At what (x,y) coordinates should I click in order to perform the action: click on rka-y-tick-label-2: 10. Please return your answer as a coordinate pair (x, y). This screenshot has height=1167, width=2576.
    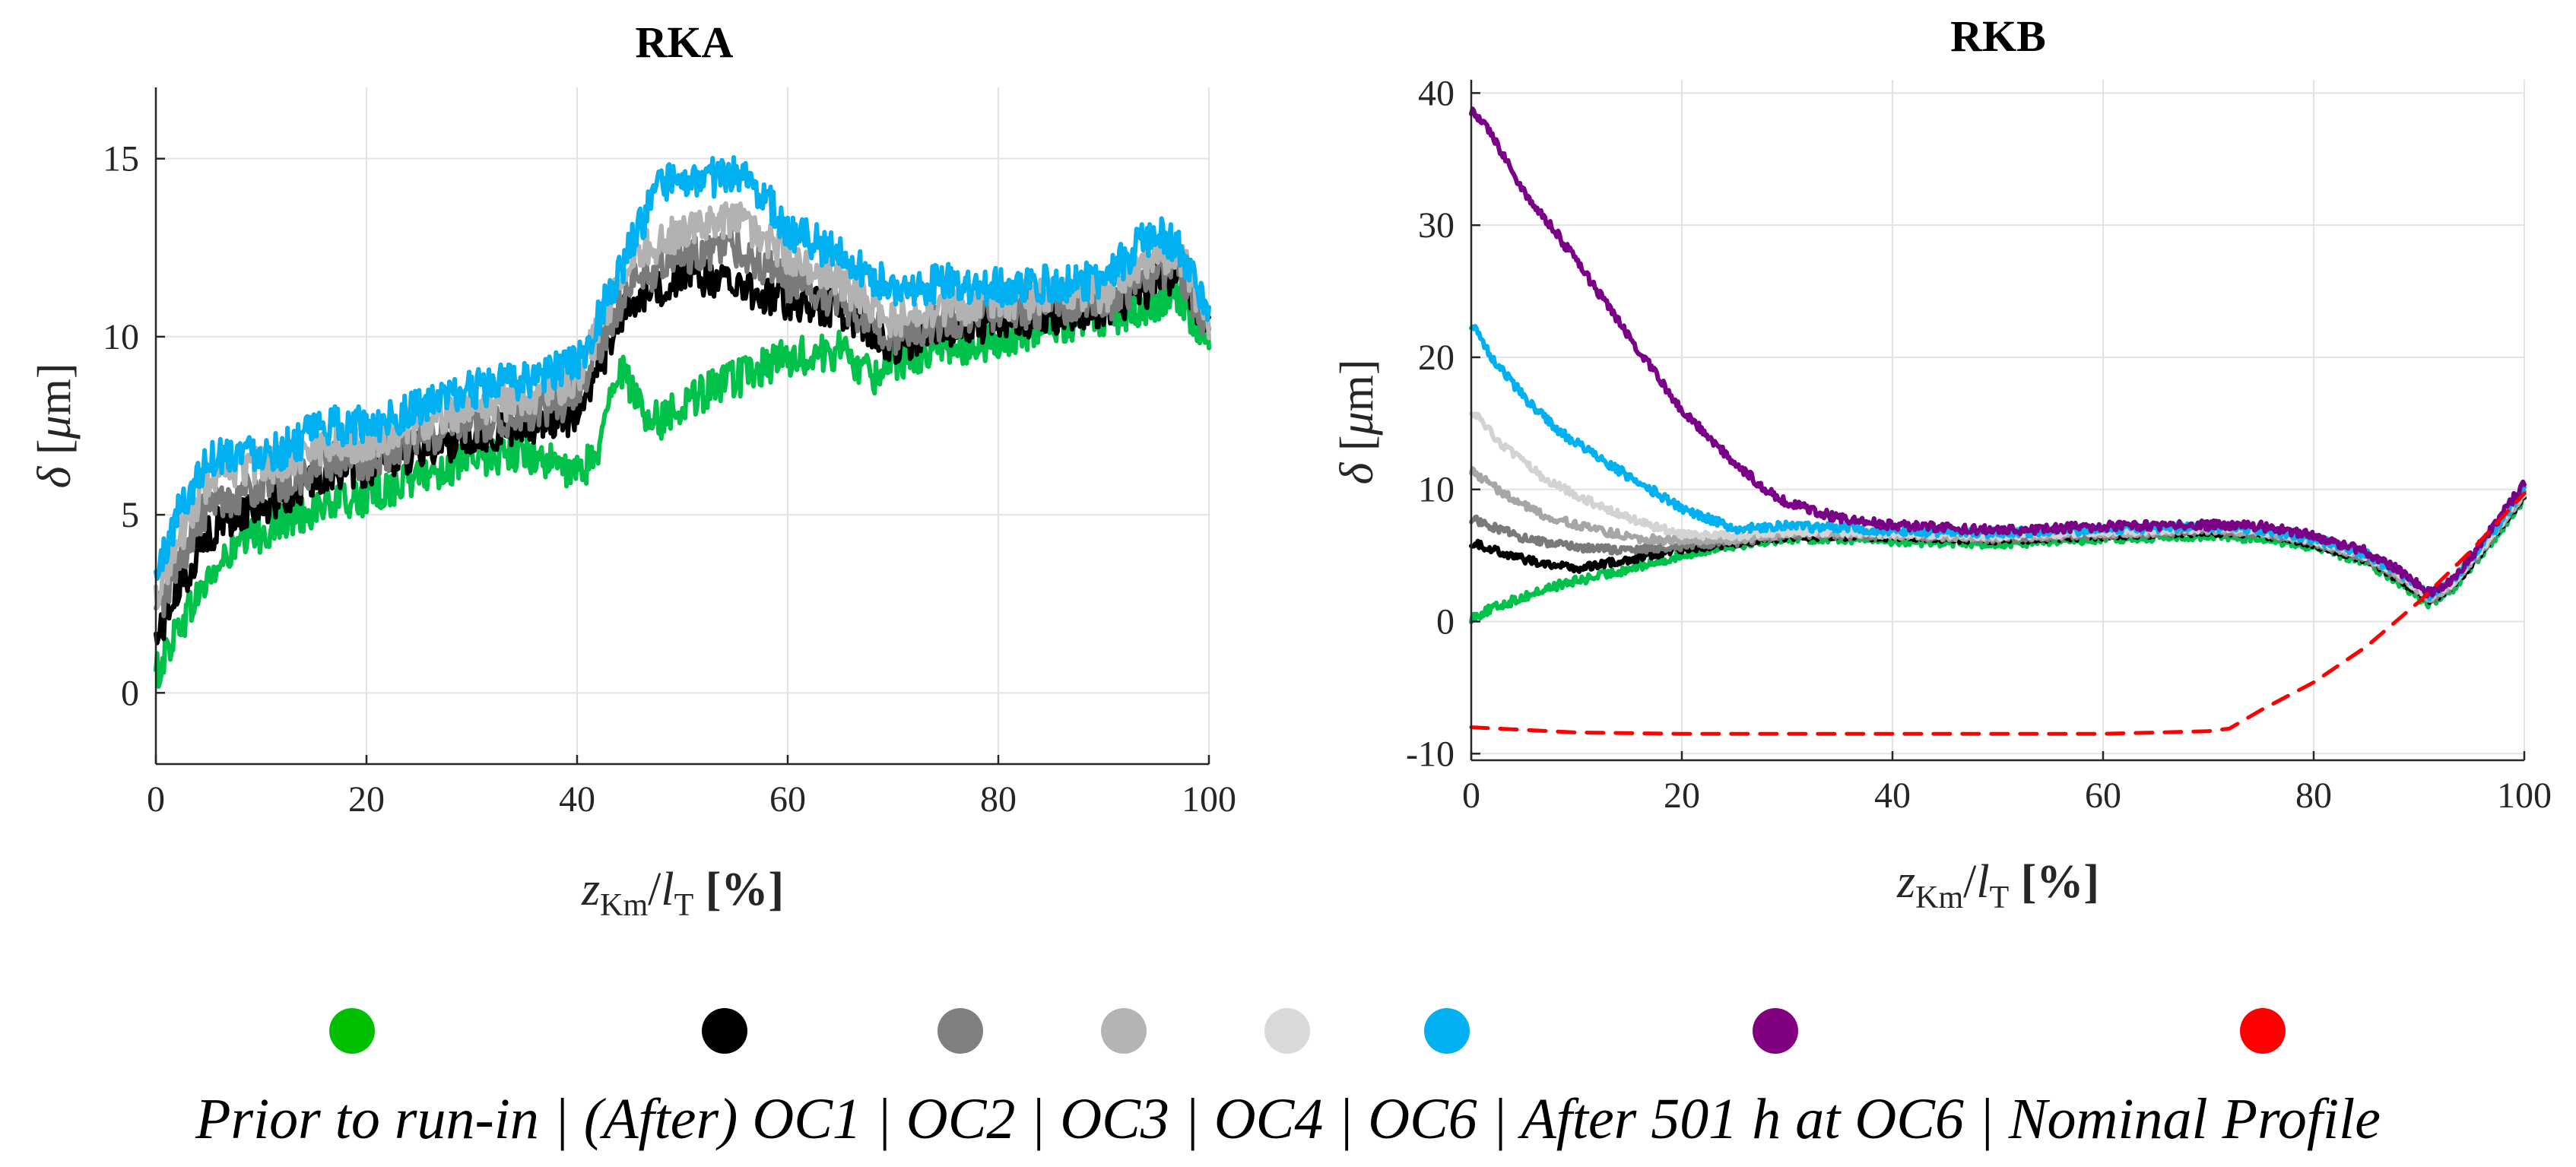
    Looking at the image, I should click on (121, 337).